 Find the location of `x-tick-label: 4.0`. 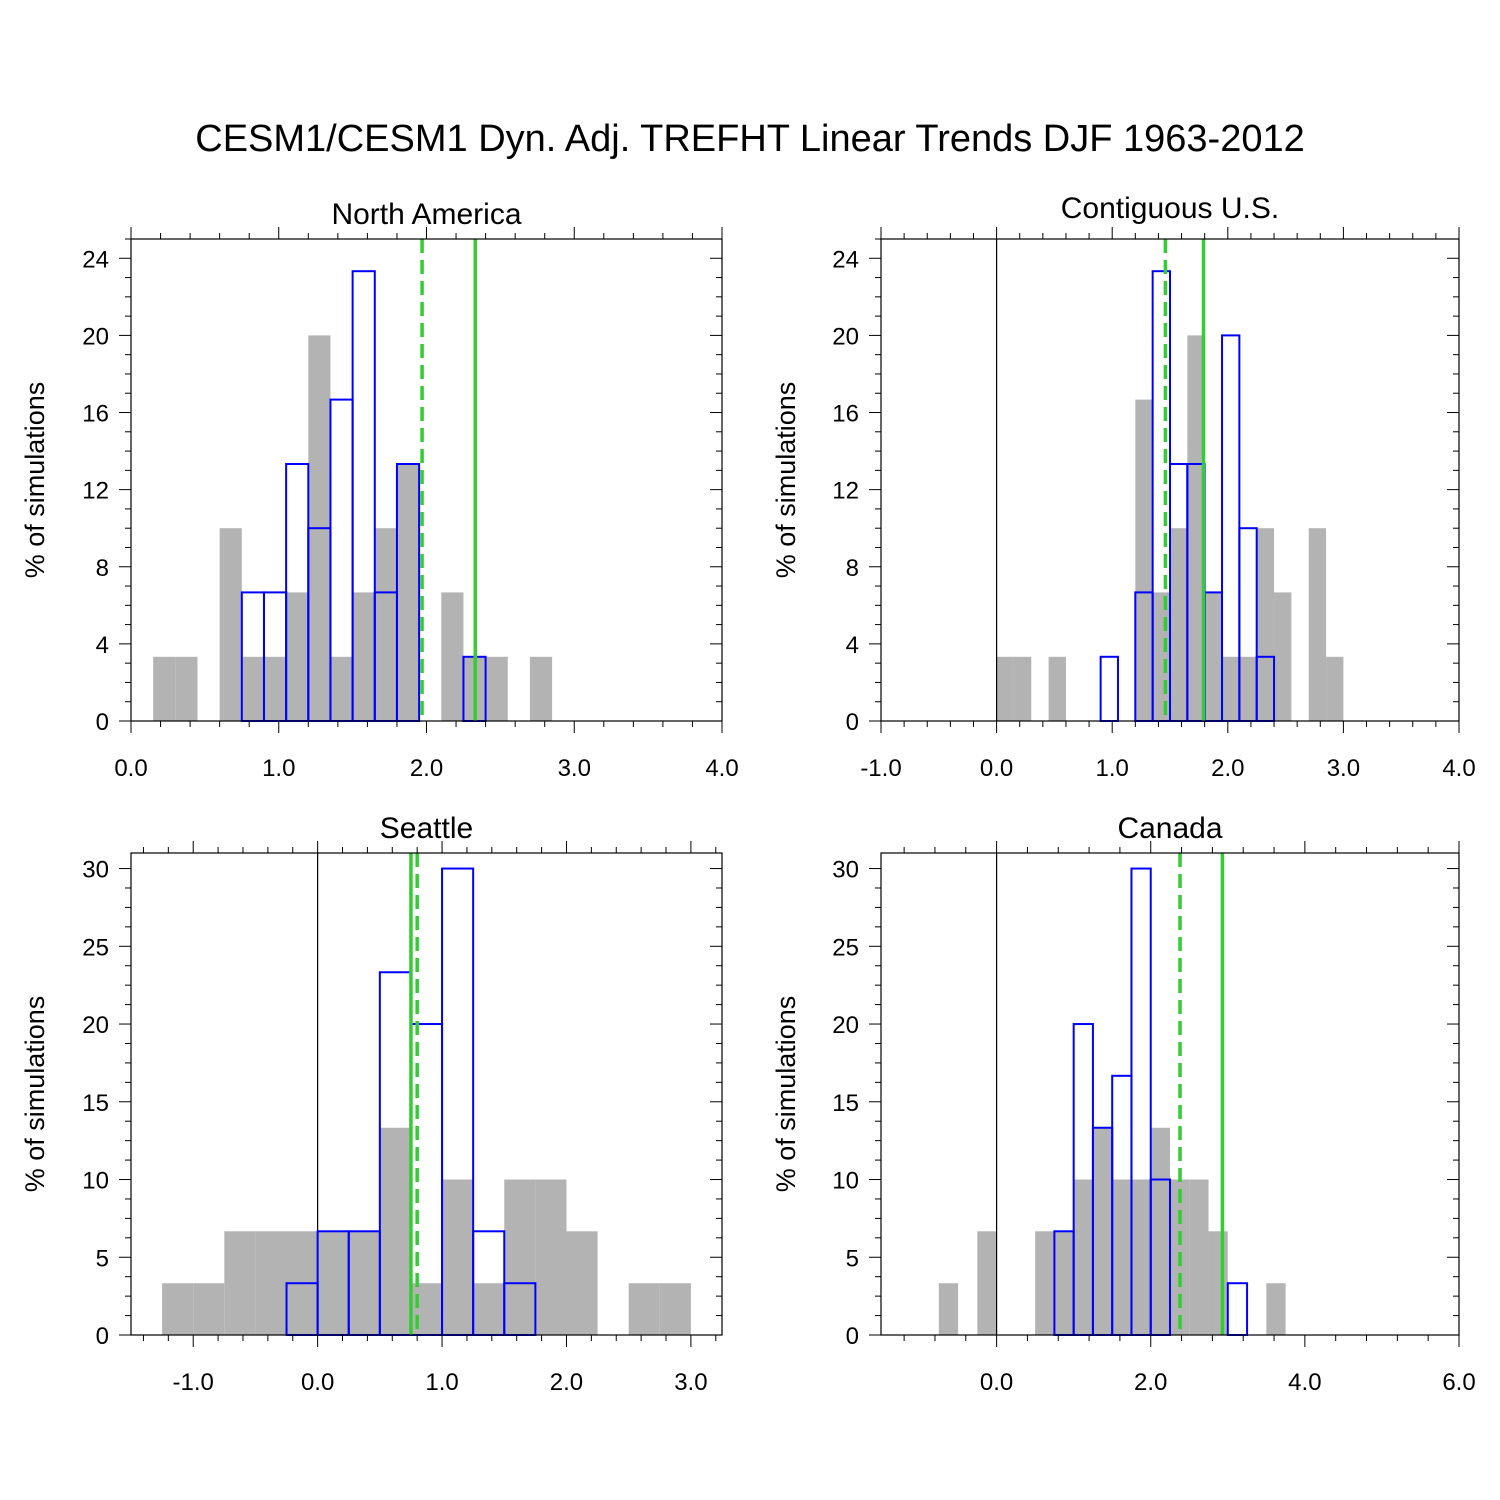

x-tick-label: 4.0 is located at coordinates (721, 768).